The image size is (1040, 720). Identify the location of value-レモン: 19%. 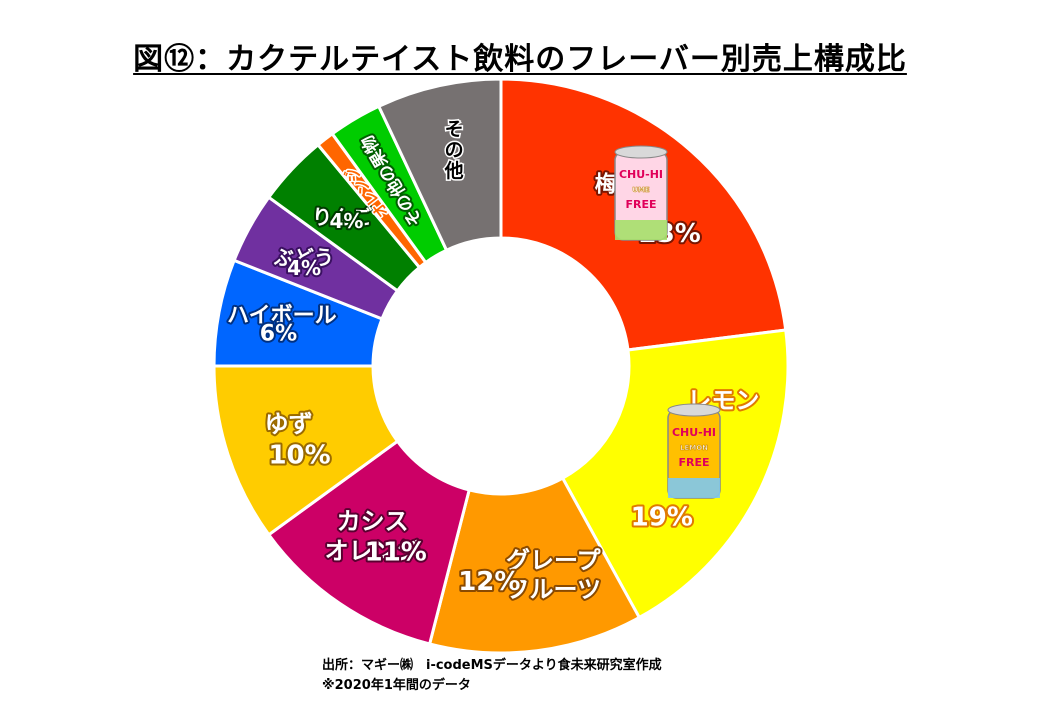
(662, 517).